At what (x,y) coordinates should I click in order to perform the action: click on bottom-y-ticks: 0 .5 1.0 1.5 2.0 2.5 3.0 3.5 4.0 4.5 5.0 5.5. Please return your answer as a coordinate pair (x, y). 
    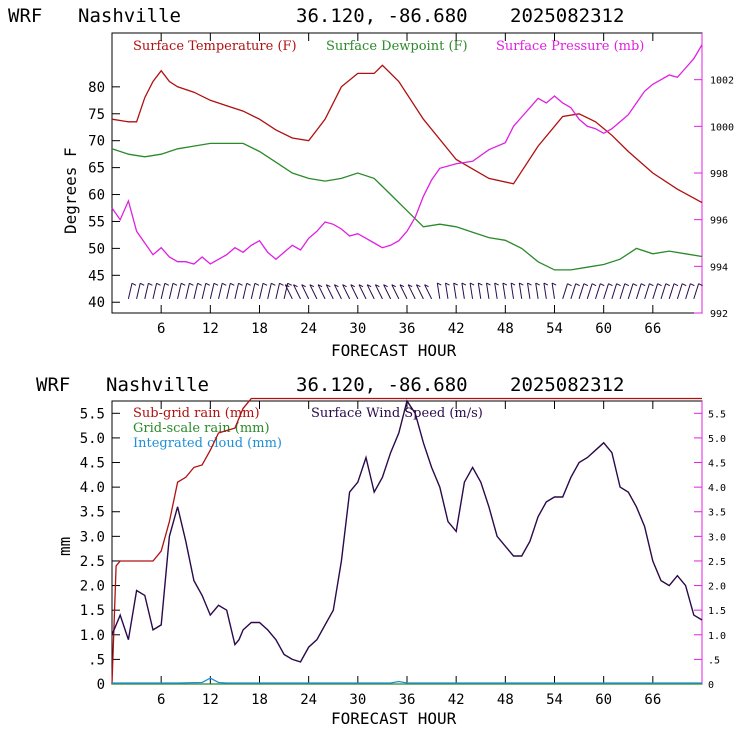
    Looking at the image, I should click on (100, 549).